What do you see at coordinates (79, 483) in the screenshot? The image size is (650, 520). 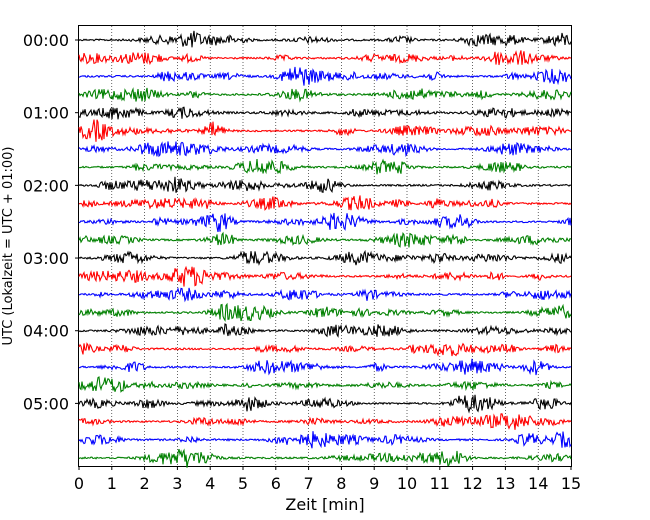 I see `x-tick-label: 0` at bounding box center [79, 483].